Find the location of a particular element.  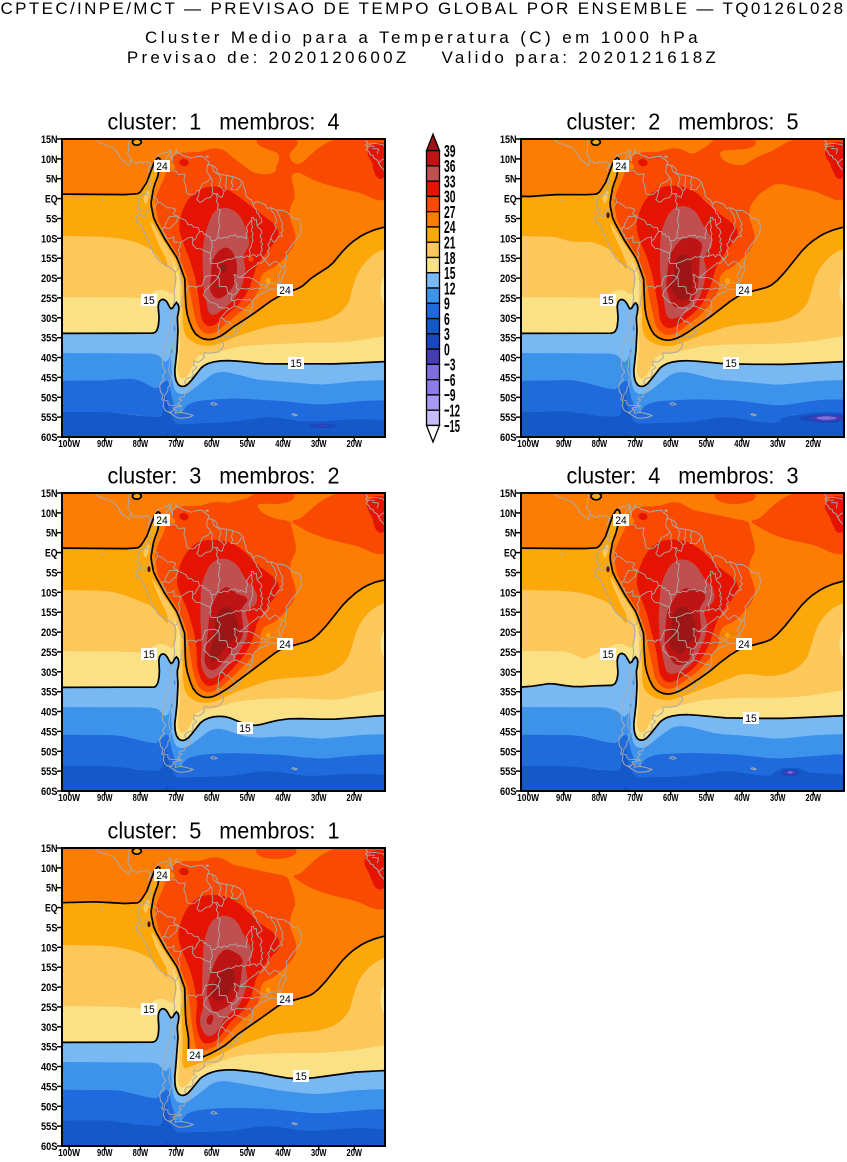

svg-text: 12 is located at coordinates (450, 288).